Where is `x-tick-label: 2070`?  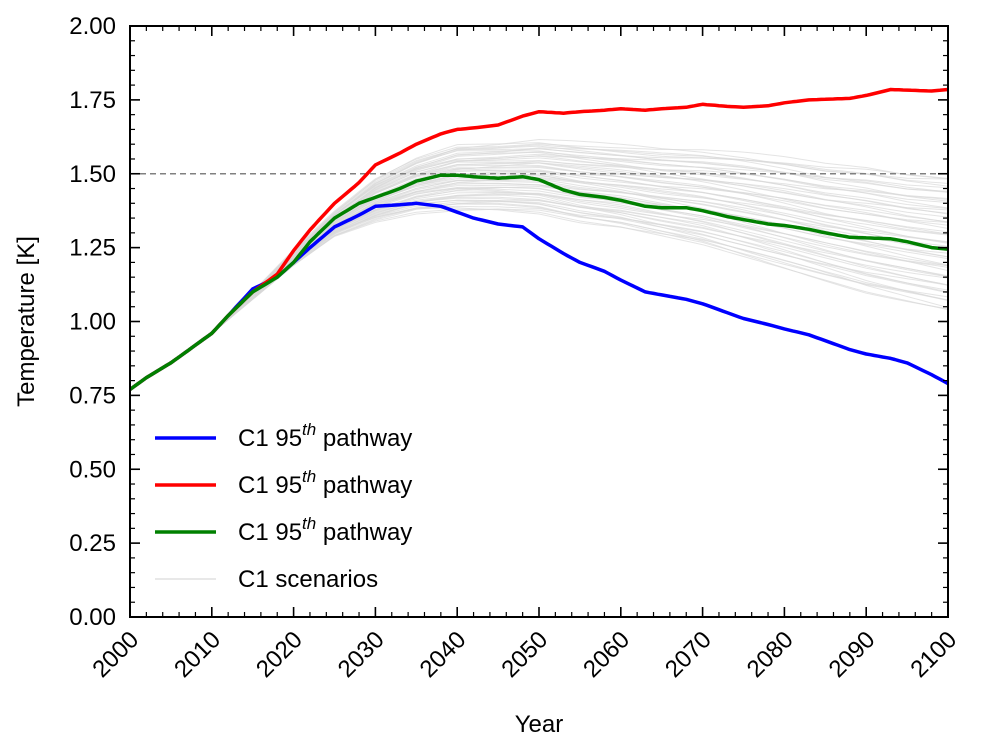 x-tick-label: 2070 is located at coordinates (688, 654).